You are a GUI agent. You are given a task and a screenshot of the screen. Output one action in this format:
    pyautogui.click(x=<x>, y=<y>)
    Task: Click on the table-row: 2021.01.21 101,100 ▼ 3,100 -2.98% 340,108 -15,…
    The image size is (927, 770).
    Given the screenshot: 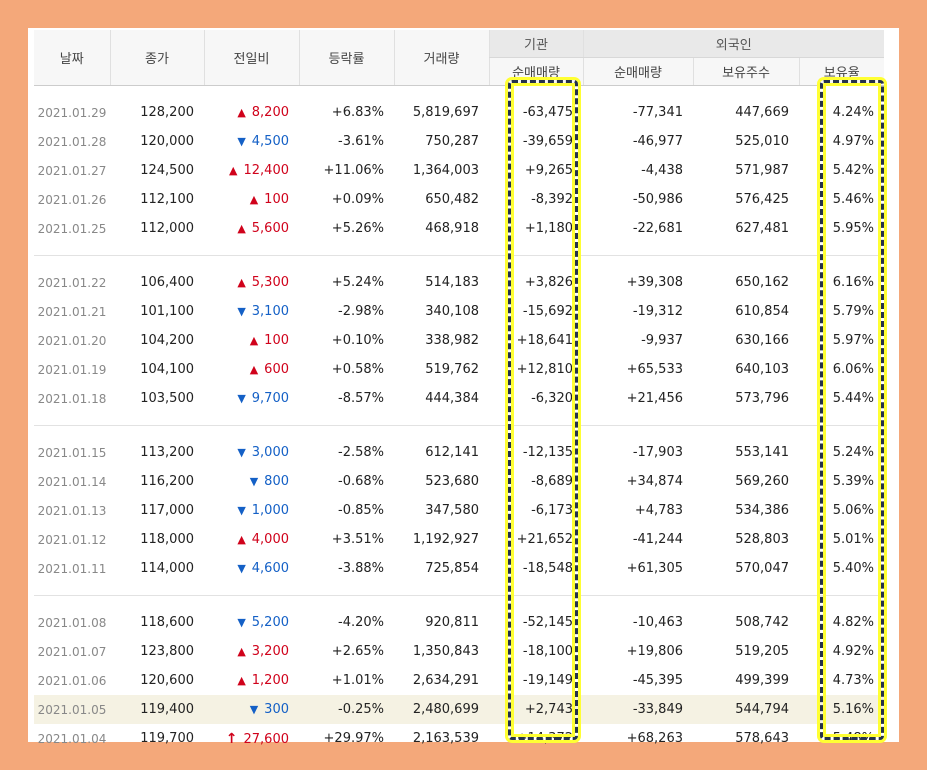 What is the action you would take?
    pyautogui.click(x=459, y=311)
    